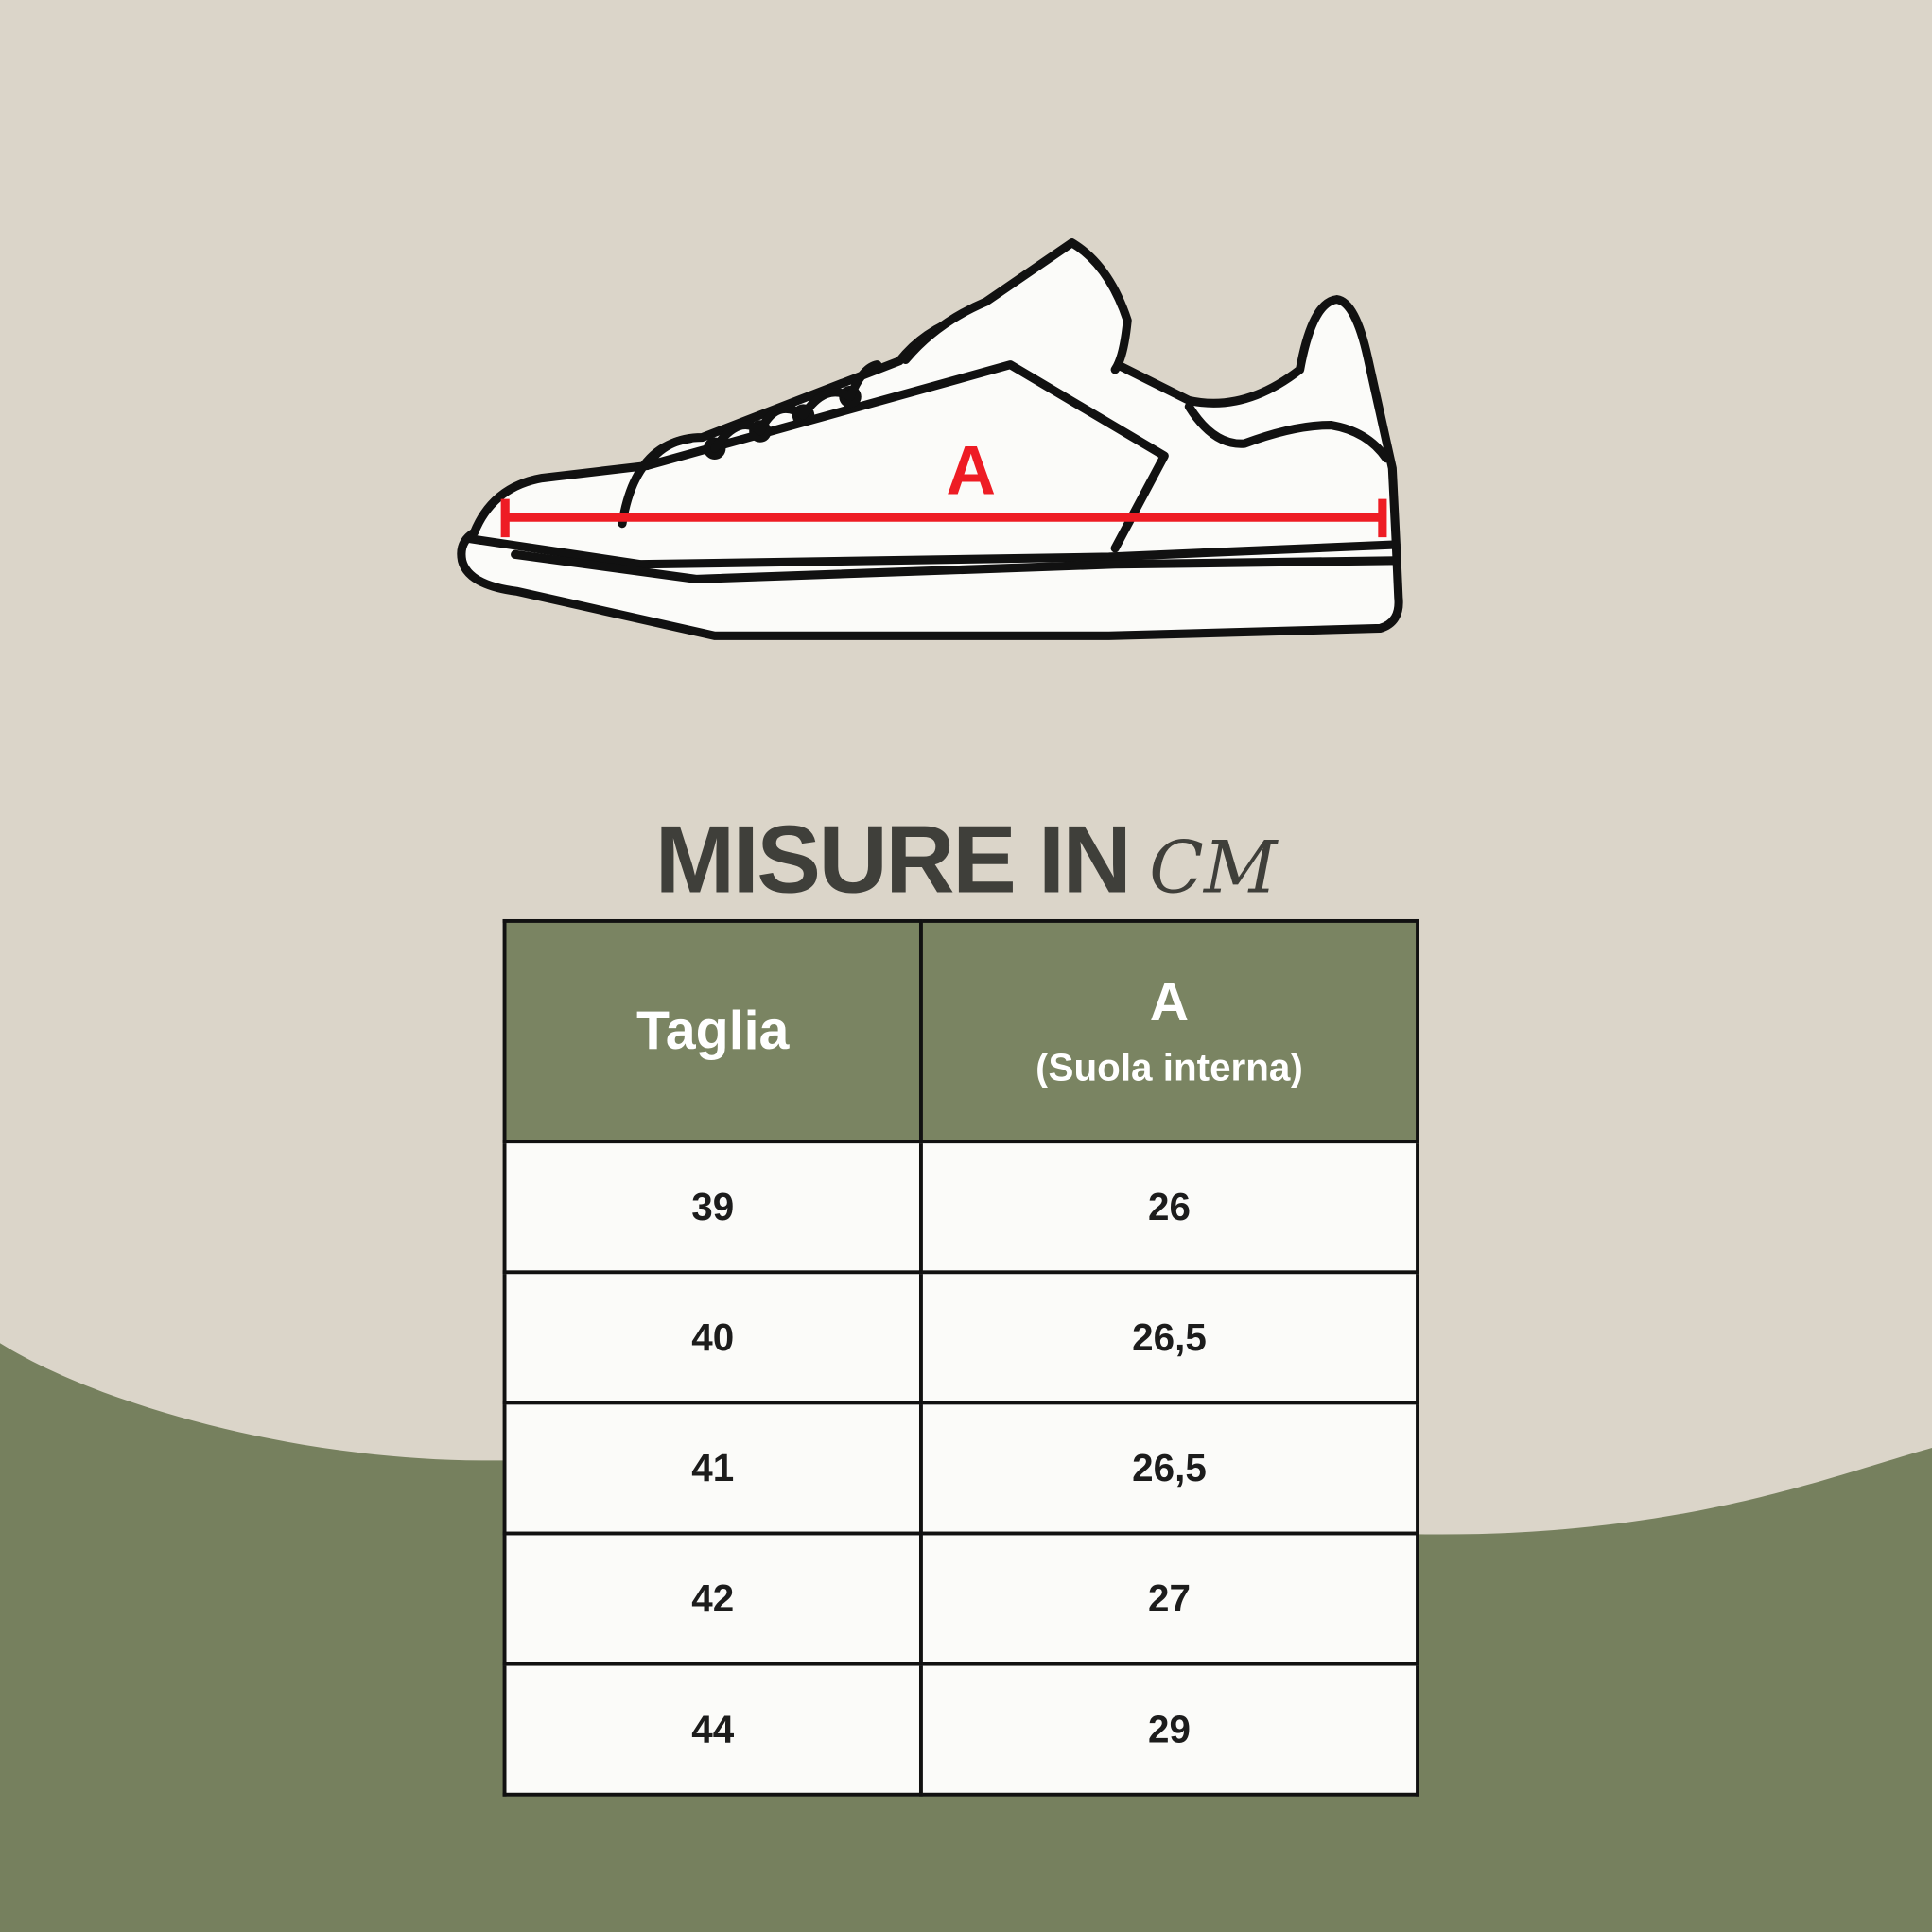 This screenshot has width=1932, height=1932. I want to click on cell-size: 44, so click(712, 1729).